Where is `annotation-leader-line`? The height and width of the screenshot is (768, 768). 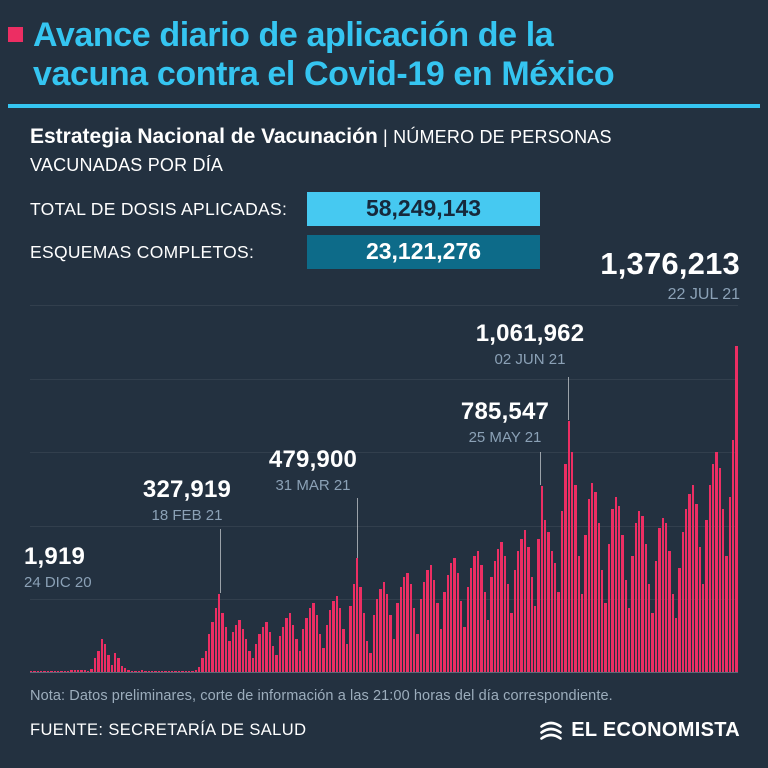
annotation-leader-line is located at coordinates (220, 561).